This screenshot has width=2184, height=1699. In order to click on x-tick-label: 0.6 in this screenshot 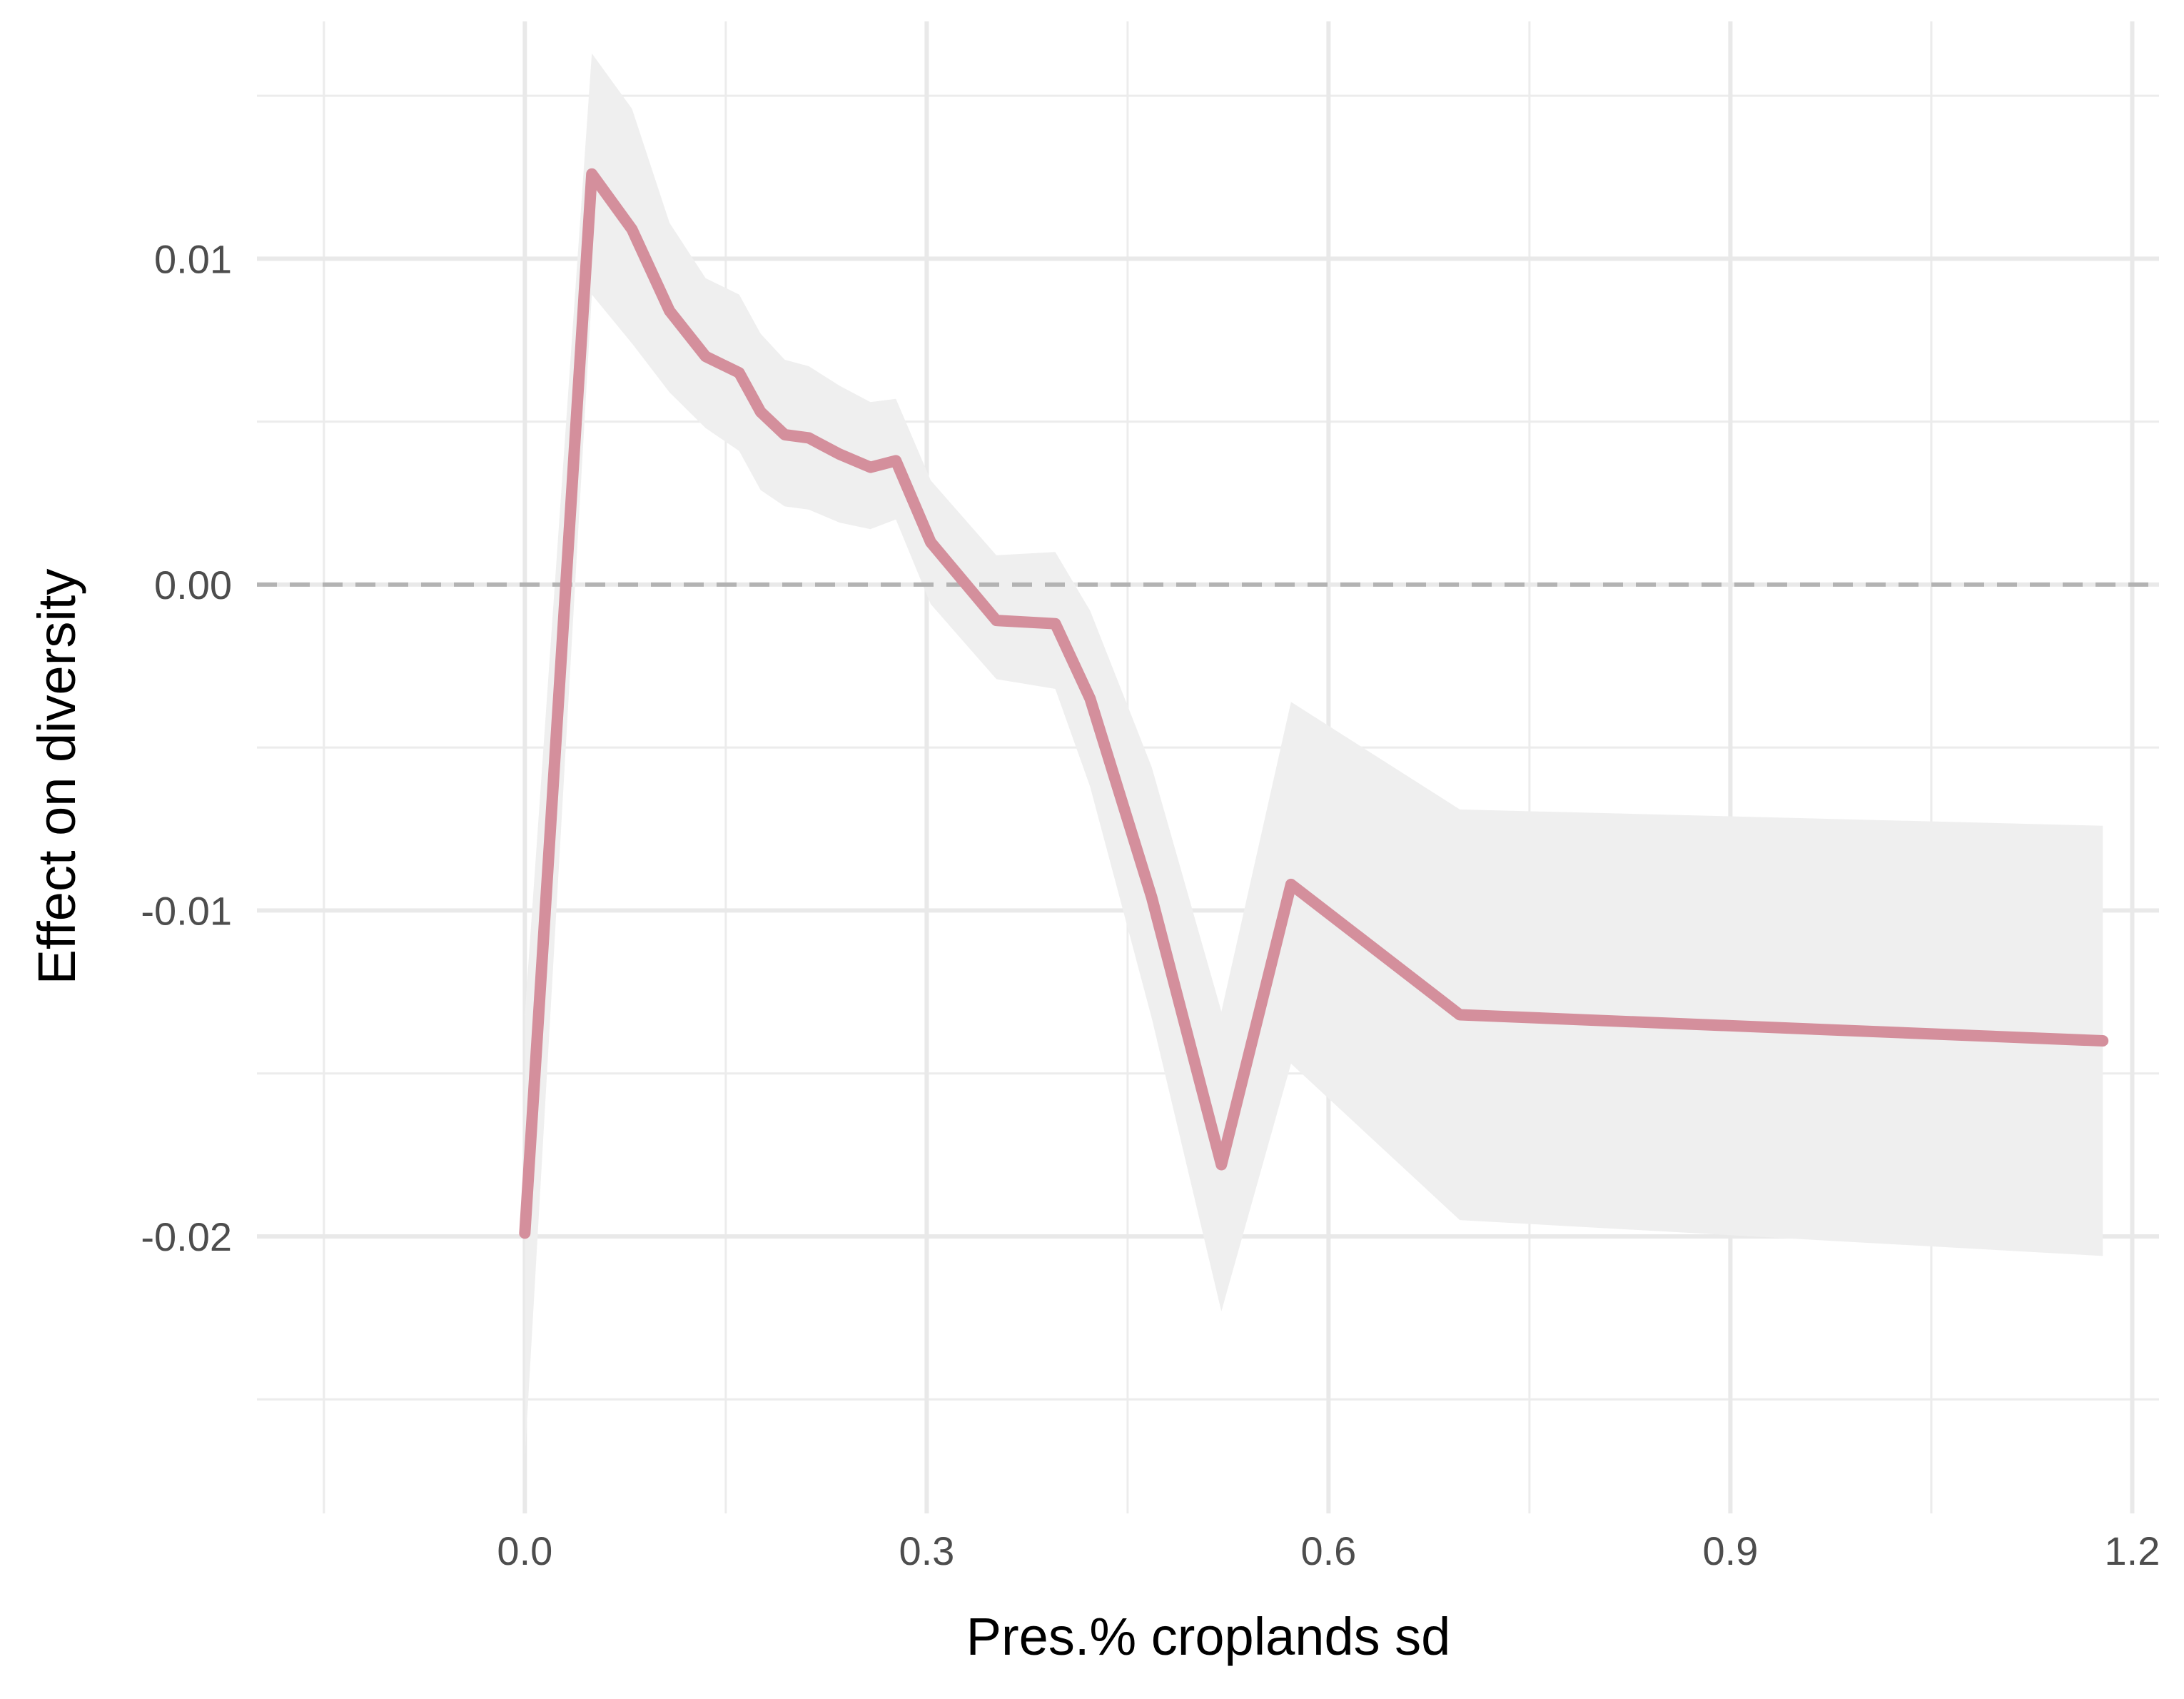, I will do `click(1328, 1550)`.